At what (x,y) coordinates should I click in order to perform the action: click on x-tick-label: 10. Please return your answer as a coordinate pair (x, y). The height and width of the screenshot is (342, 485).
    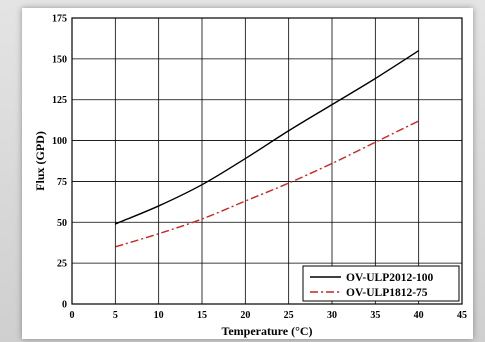
    Looking at the image, I should click on (159, 315).